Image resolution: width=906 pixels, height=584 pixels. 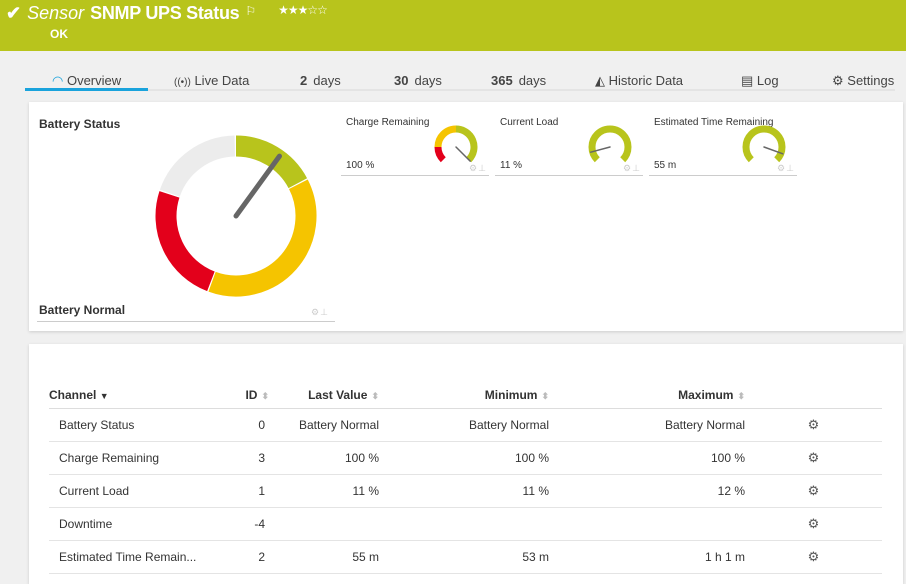 I want to click on live-icon: ((•)), so click(x=182, y=82).